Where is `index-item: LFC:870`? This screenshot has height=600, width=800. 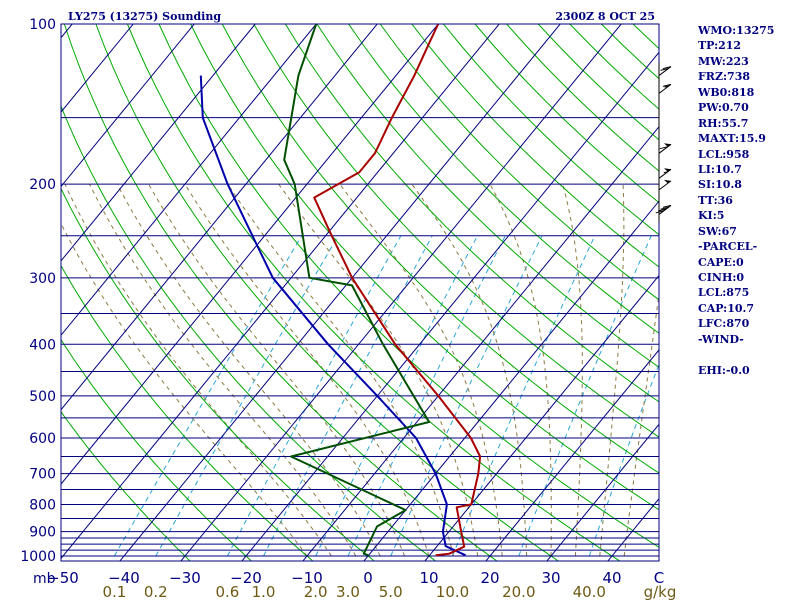 index-item: LFC:870 is located at coordinates (724, 324).